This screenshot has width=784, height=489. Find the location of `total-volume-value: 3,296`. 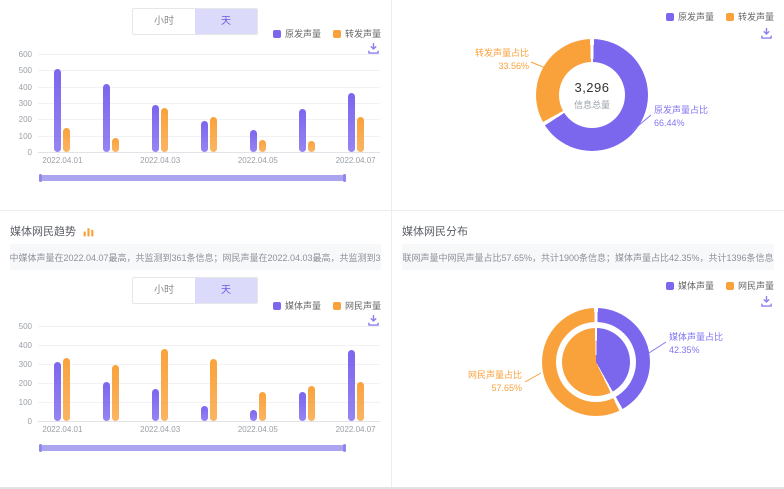

total-volume-value: 3,296 is located at coordinates (592, 87).